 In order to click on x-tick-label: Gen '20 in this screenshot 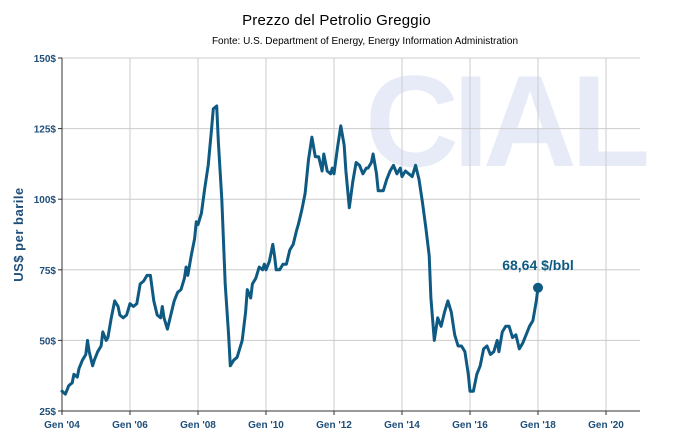, I will do `click(606, 425)`.